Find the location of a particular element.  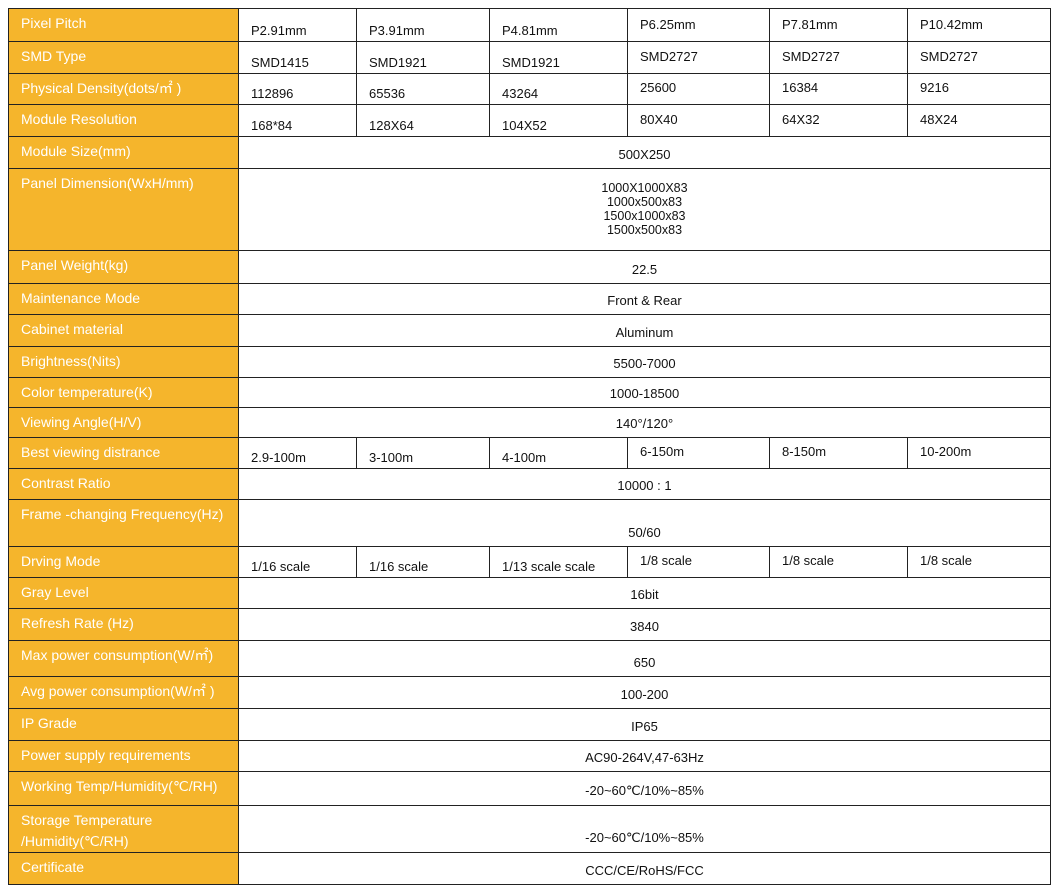

spec-cell: 6-150m is located at coordinates (698, 453).